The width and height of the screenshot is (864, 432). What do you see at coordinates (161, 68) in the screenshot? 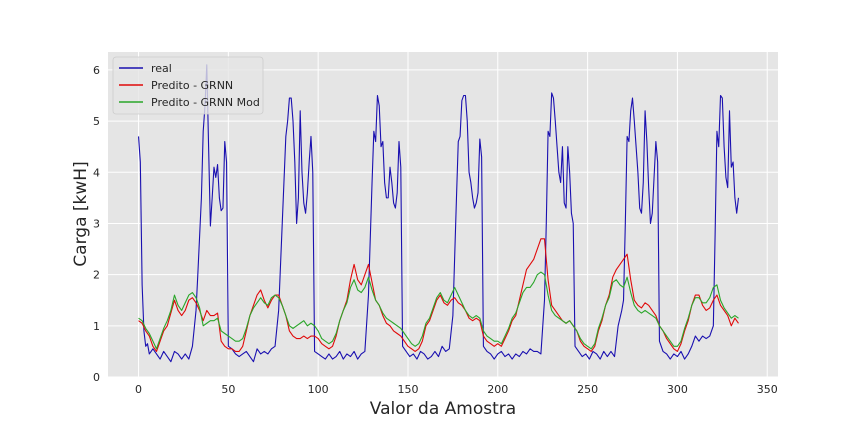
I see `legend-entry: real` at bounding box center [161, 68].